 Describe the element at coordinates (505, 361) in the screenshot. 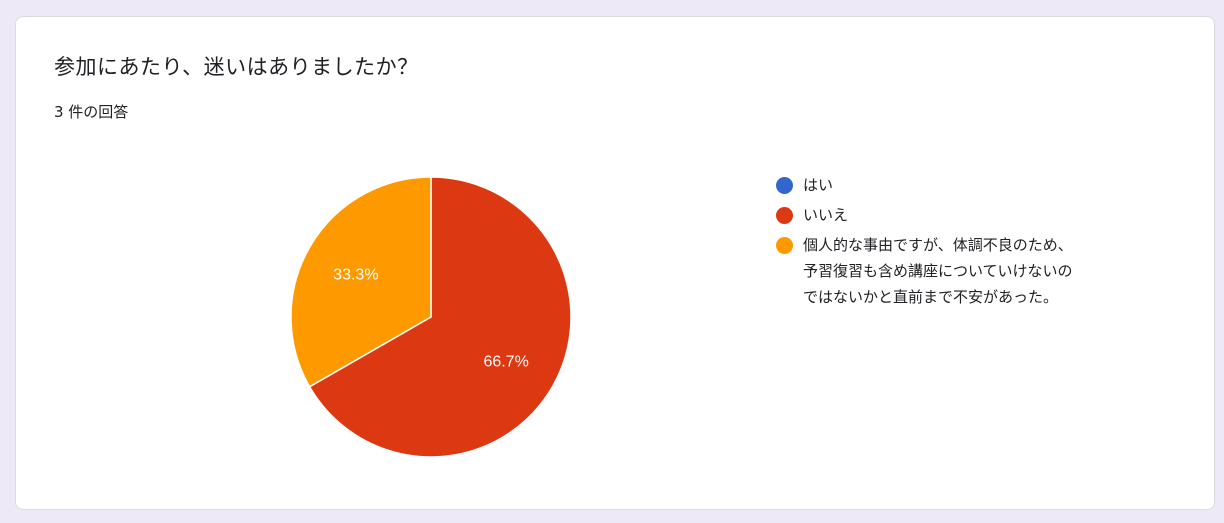

I see `slice-label-no: 66.7%` at that location.